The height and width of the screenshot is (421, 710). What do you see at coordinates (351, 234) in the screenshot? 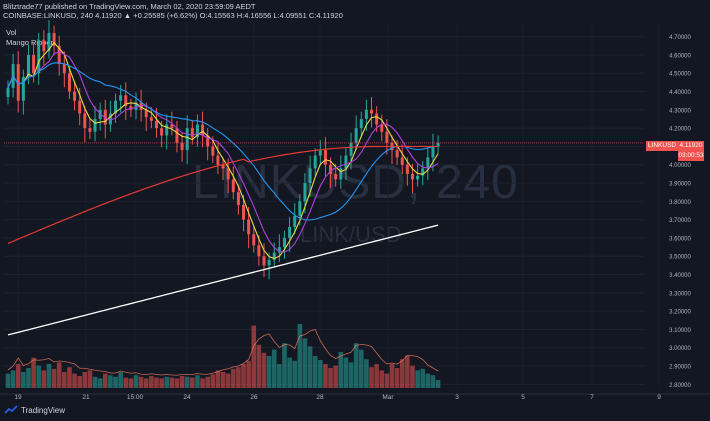
I see `watermark-pair: LINK/USD` at bounding box center [351, 234].